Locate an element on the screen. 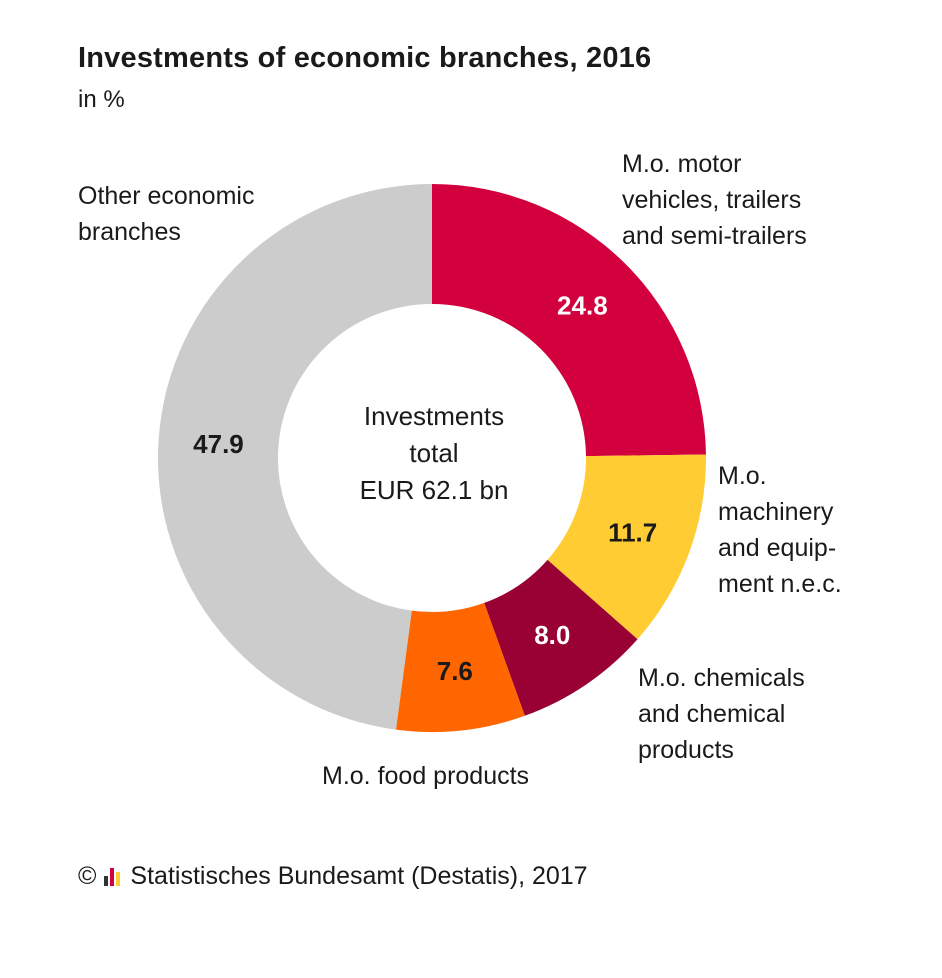  category-label-3-line-0: M.o. food products is located at coordinates (426, 776).